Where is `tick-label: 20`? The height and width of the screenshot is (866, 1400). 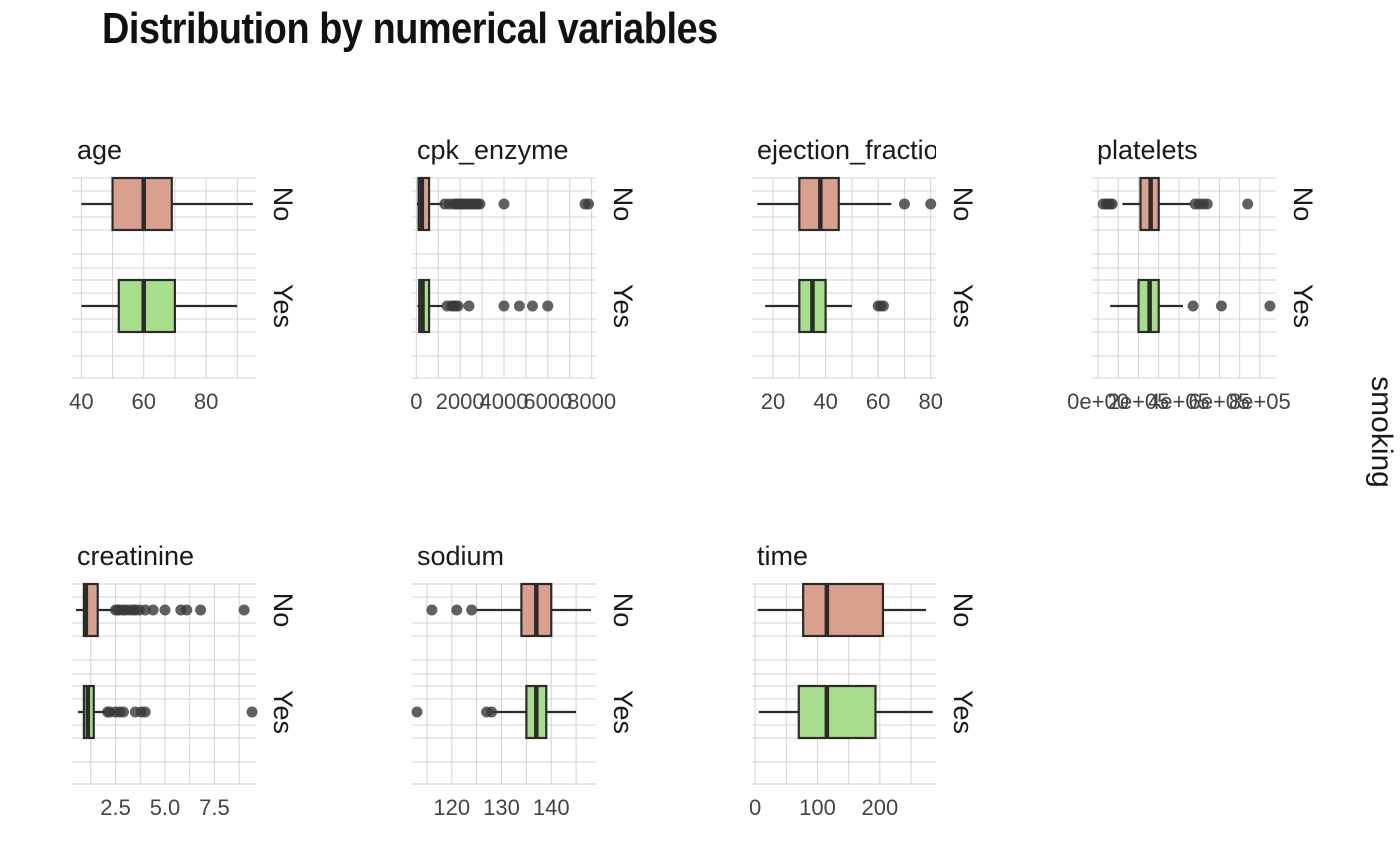
tick-label: 20 is located at coordinates (773, 401).